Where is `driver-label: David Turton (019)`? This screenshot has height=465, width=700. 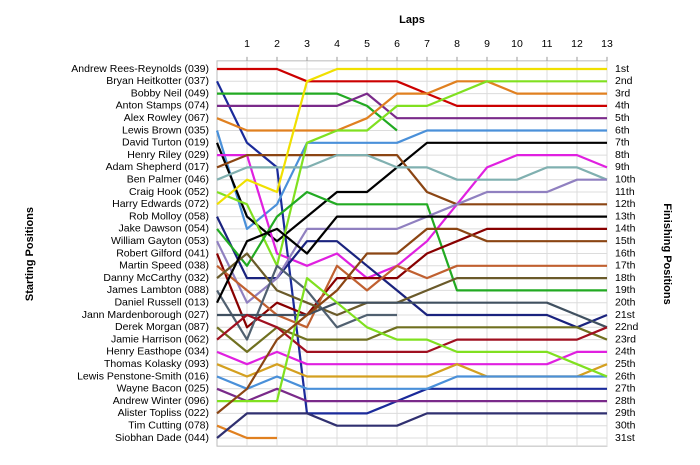 driver-label: David Turton (019) is located at coordinates (165, 143).